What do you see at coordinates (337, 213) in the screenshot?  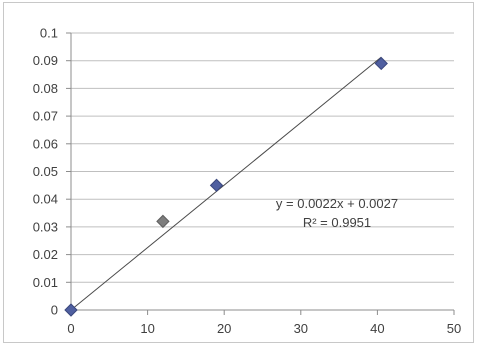 I see `trendline-annotation: y = 0.0022x + 0.0027 R² = 0.9951` at bounding box center [337, 213].